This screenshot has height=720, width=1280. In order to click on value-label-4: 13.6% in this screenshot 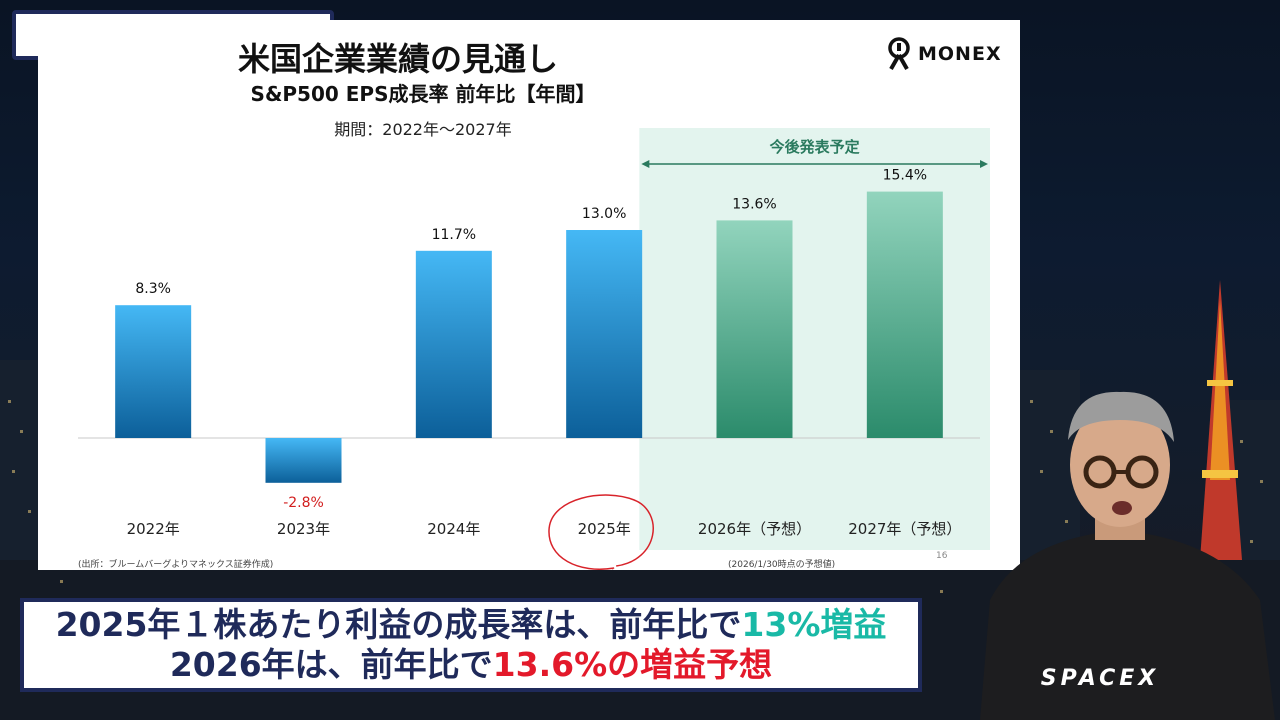, I will do `click(754, 204)`.